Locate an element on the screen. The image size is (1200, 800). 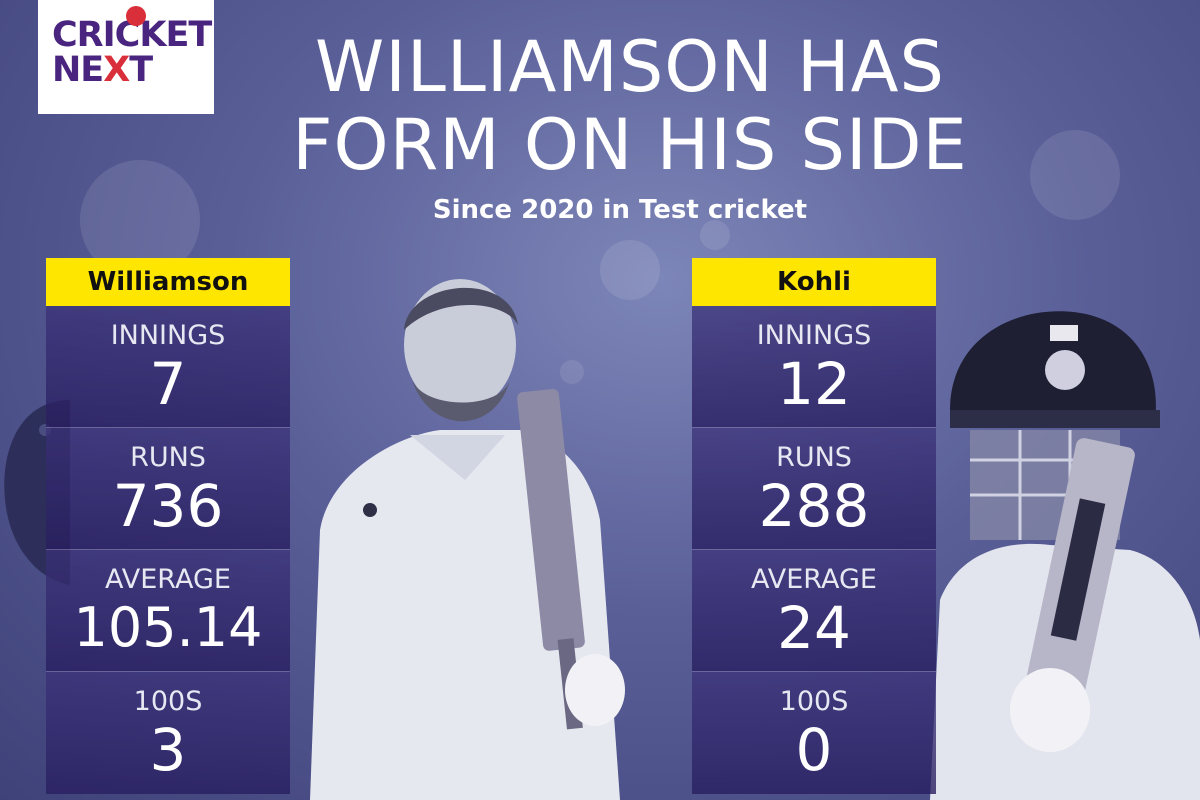
average-stat: AVERAGE 105.14 is located at coordinates (168, 611).